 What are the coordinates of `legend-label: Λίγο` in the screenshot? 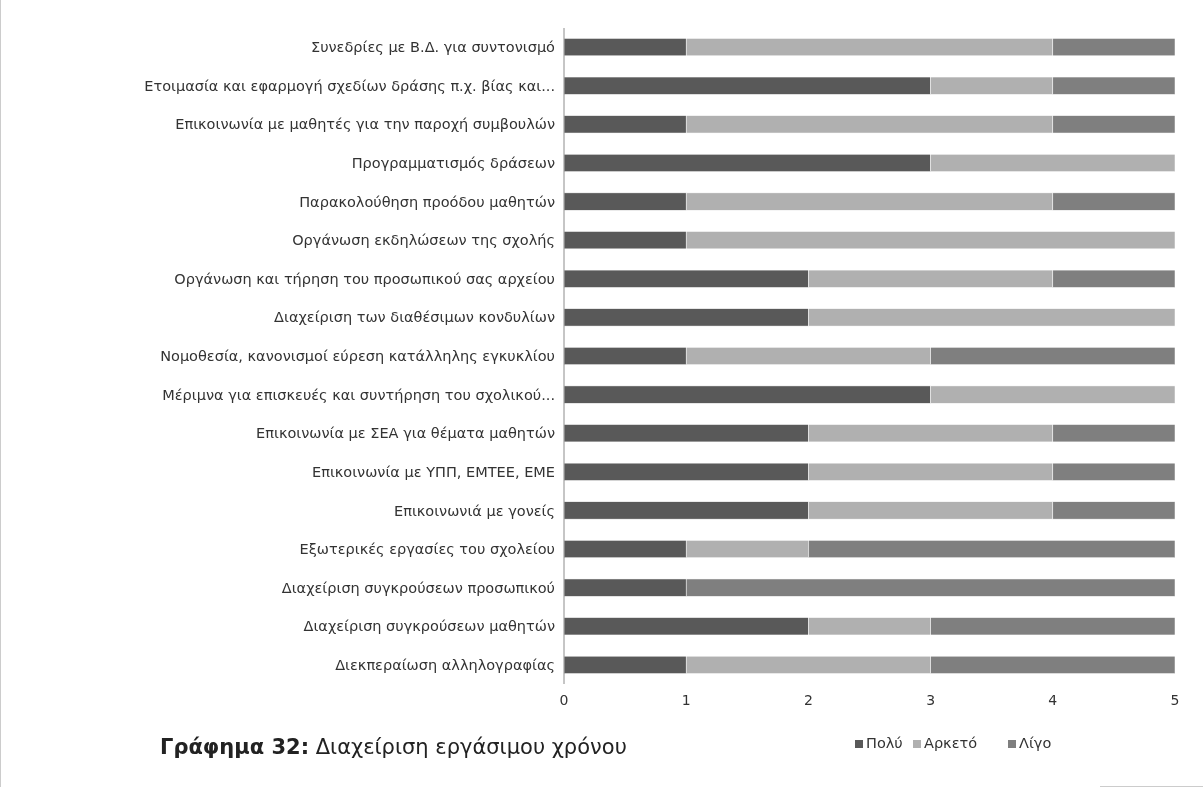 It's located at (1035, 743).